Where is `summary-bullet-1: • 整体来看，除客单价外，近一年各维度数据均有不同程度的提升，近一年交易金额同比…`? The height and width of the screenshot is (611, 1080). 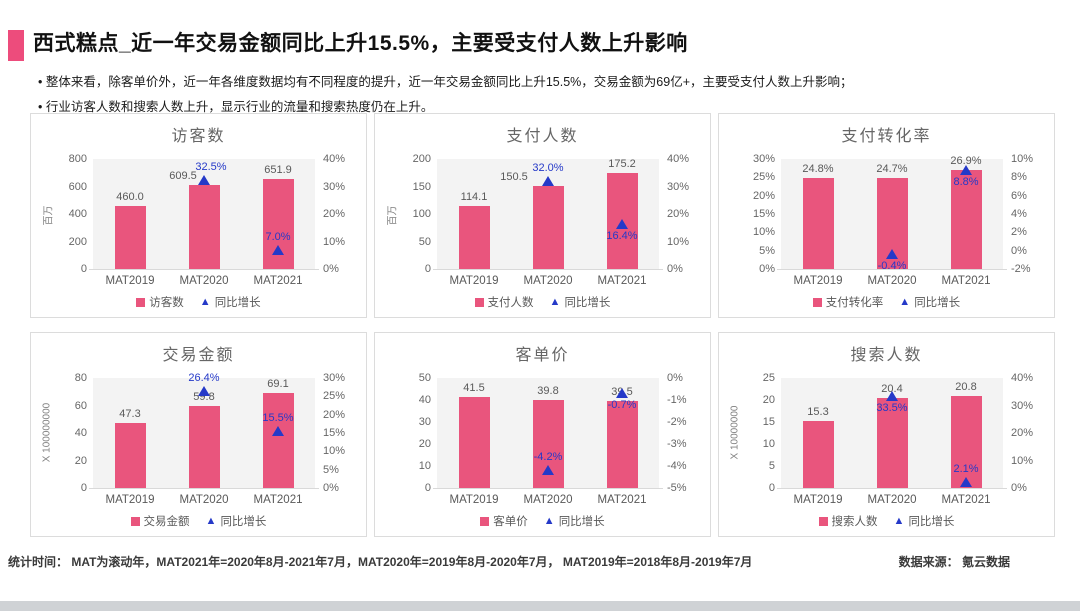 summary-bullet-1: • 整体来看，除客单价外，近一年各维度数据均有不同程度的提升，近一年交易金额同比… is located at coordinates (445, 82).